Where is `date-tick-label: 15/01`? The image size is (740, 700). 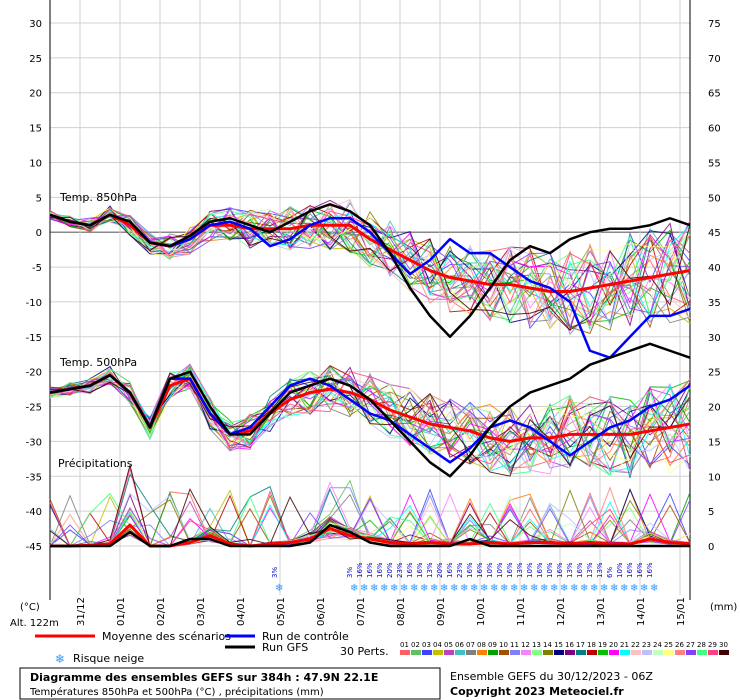 date-tick-label: 15/01 is located at coordinates (681, 611).